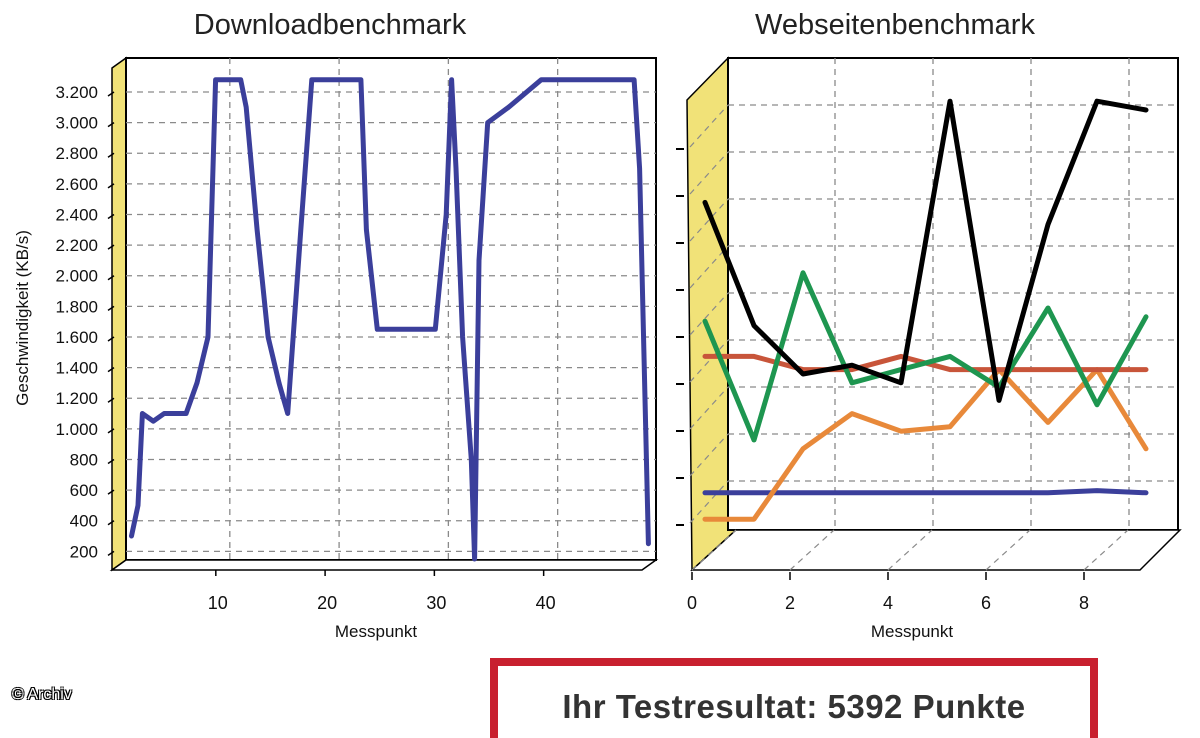  I want to click on download-chart-y-tick-label: 200, so click(84, 551).